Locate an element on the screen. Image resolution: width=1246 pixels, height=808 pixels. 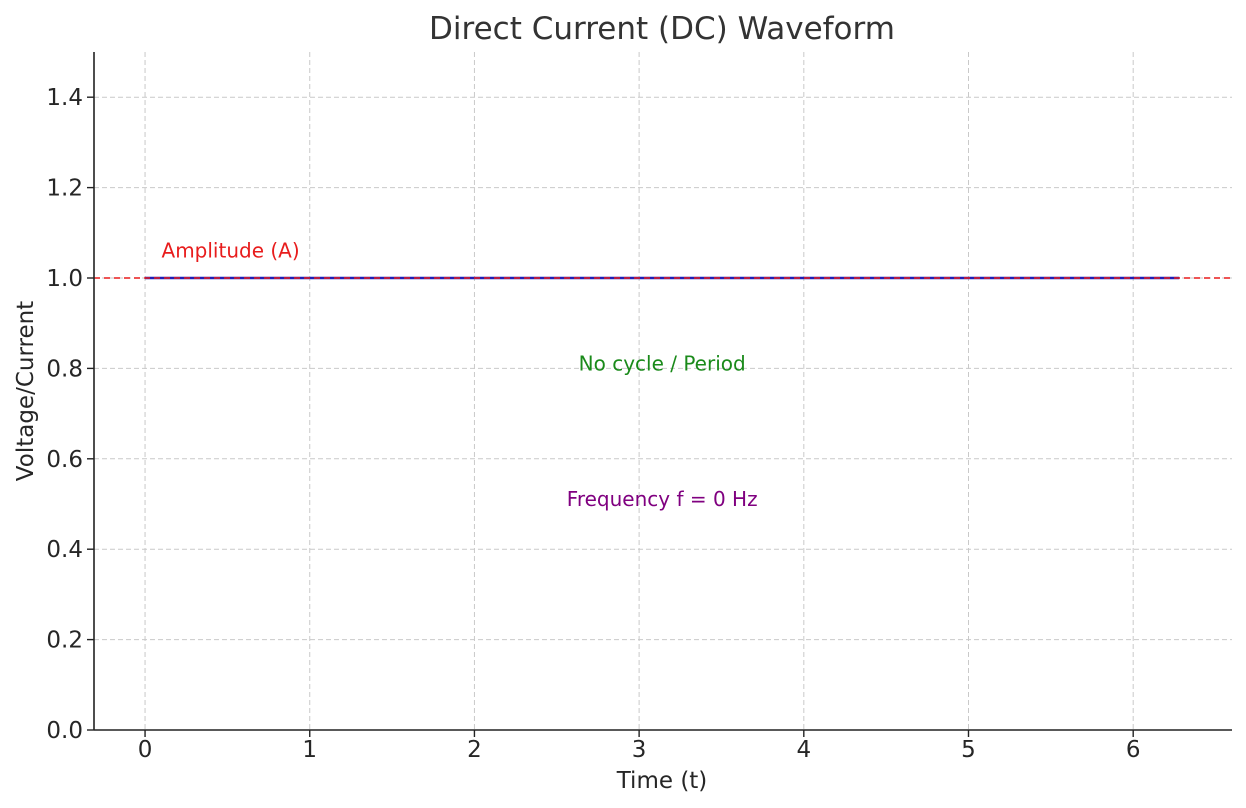
x-axis-label: Time (t) is located at coordinates (662, 781).